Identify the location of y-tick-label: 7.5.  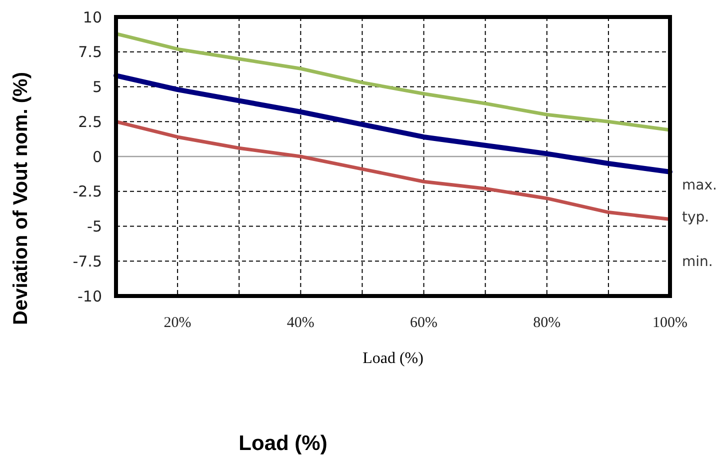
(90, 52).